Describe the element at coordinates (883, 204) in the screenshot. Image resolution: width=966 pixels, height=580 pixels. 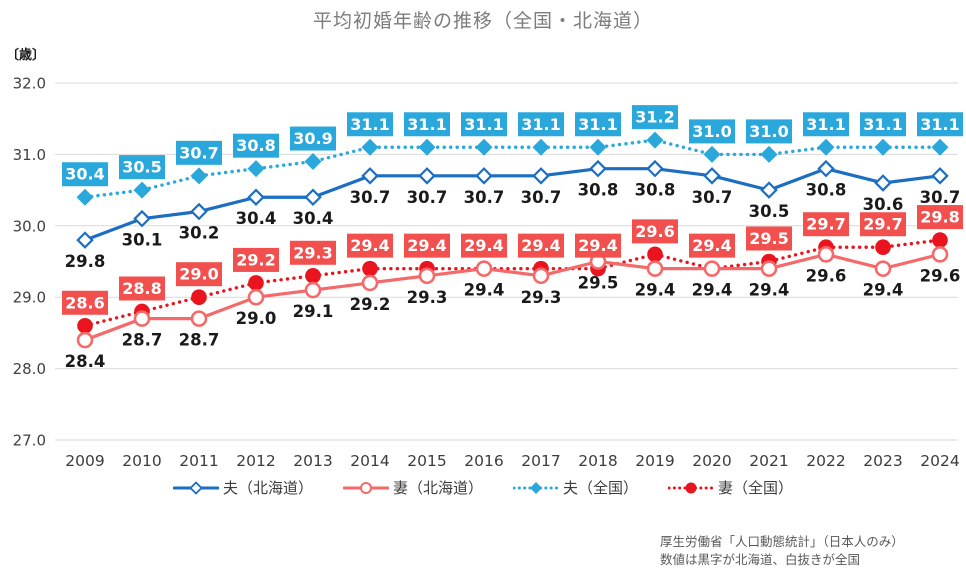
I see `data-label-夫（北海道）: 30.6` at that location.